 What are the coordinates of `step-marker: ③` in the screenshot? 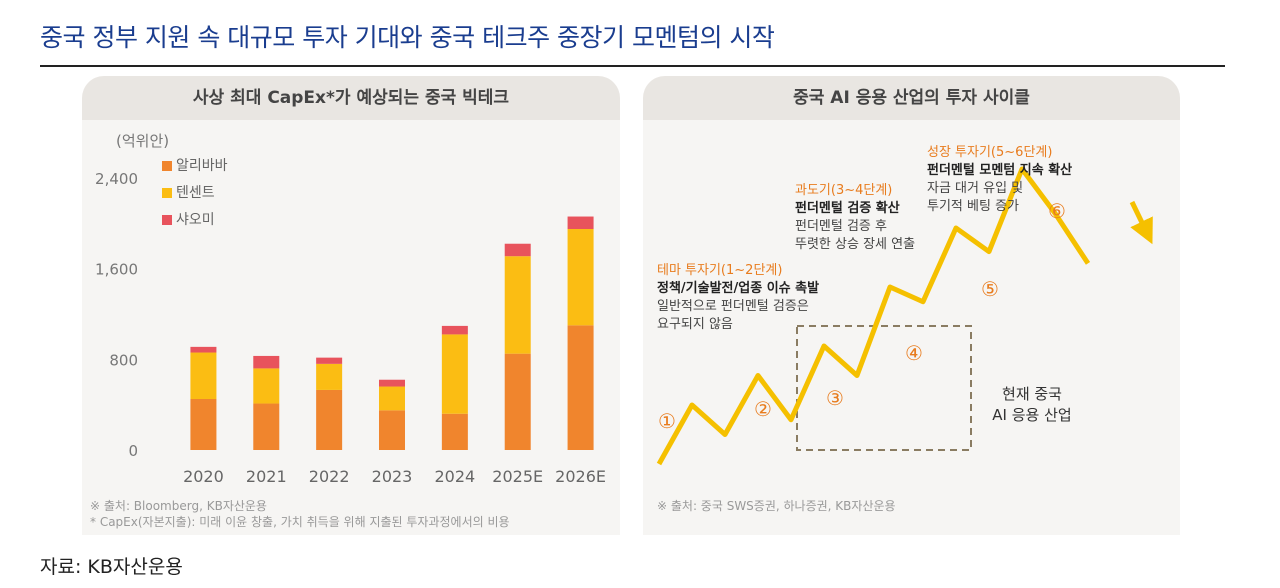 It's located at (835, 398).